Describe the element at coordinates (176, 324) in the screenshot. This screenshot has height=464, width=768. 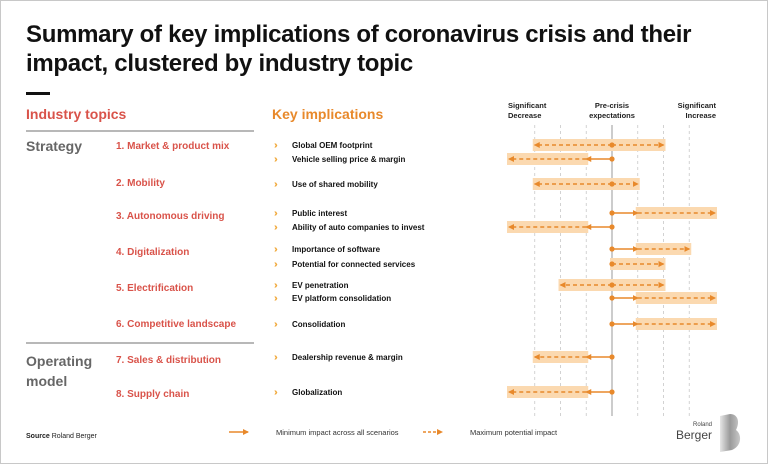
I see `topic-competitive-landscape: 6. Competitive landscape` at that location.